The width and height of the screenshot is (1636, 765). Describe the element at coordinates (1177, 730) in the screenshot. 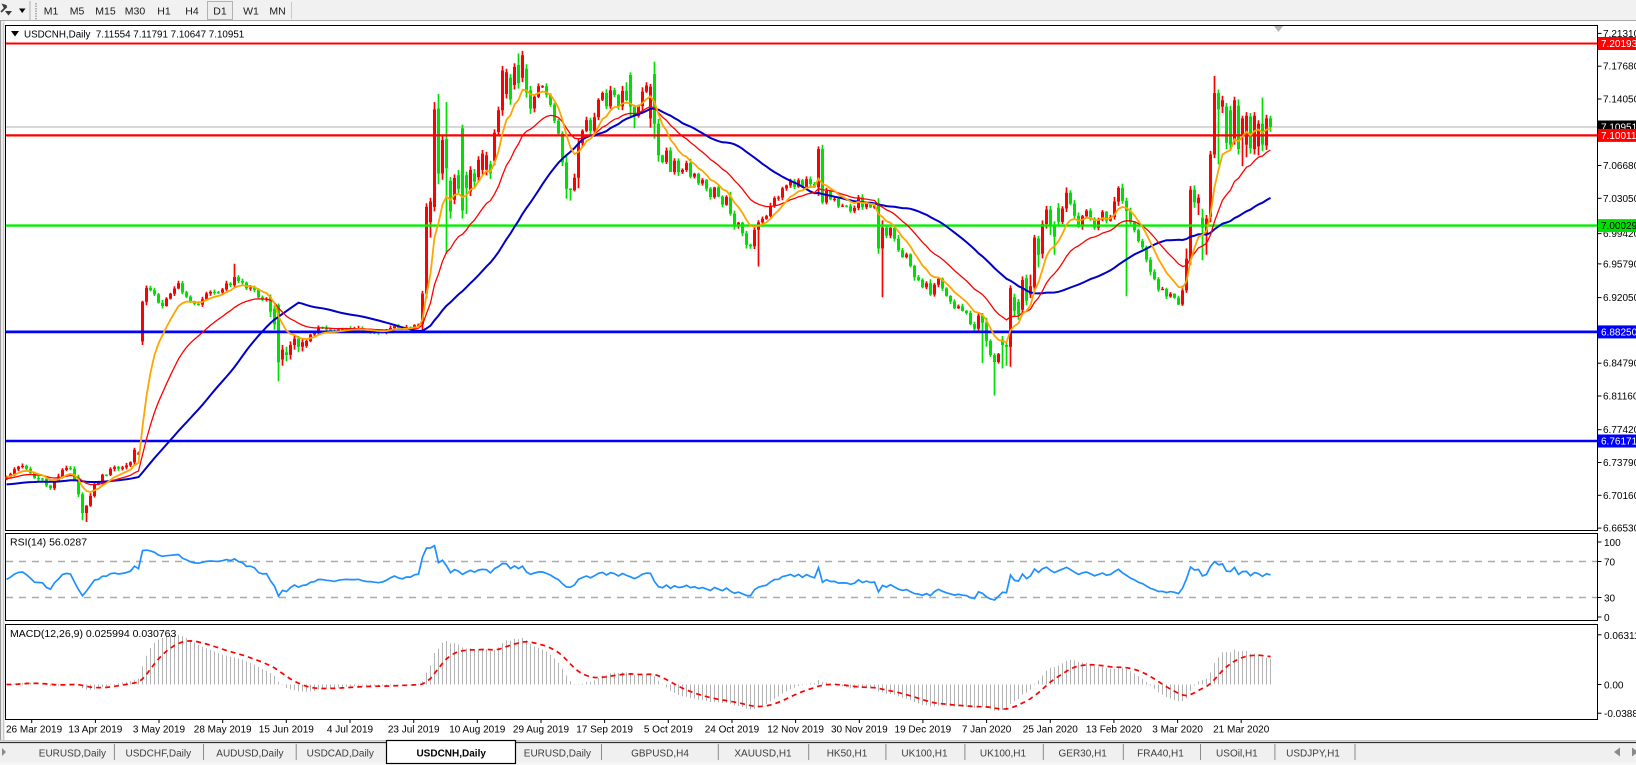

I see `svg-text: 3 Mar 2020` at that location.